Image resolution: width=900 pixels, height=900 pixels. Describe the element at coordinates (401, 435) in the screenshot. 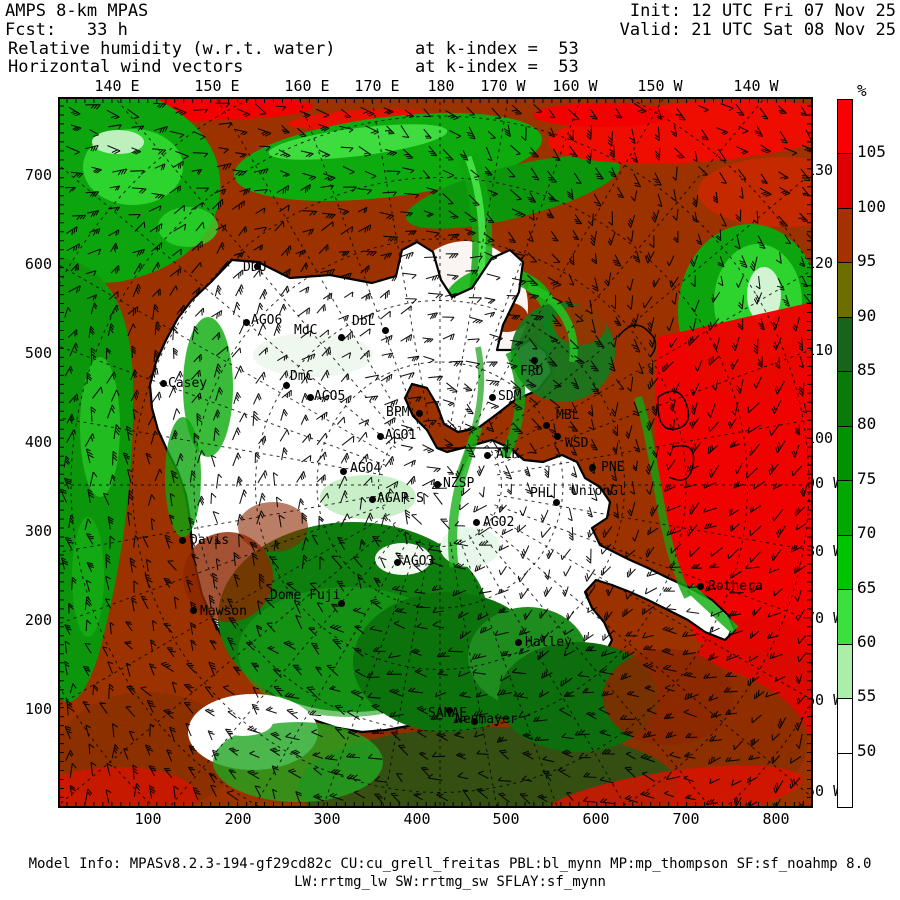

I see `station-label: AGO1` at that location.